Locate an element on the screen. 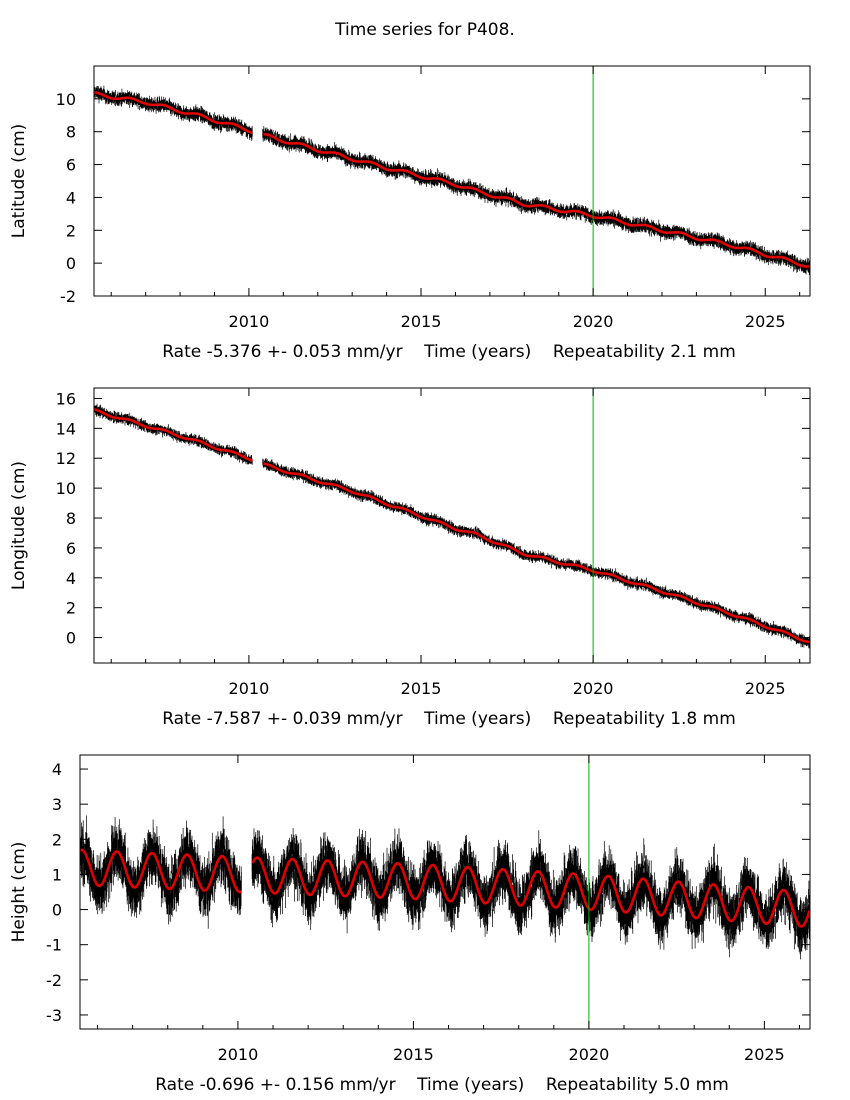 The height and width of the screenshot is (1100, 850). y-tick-label: -1 is located at coordinates (54, 945).